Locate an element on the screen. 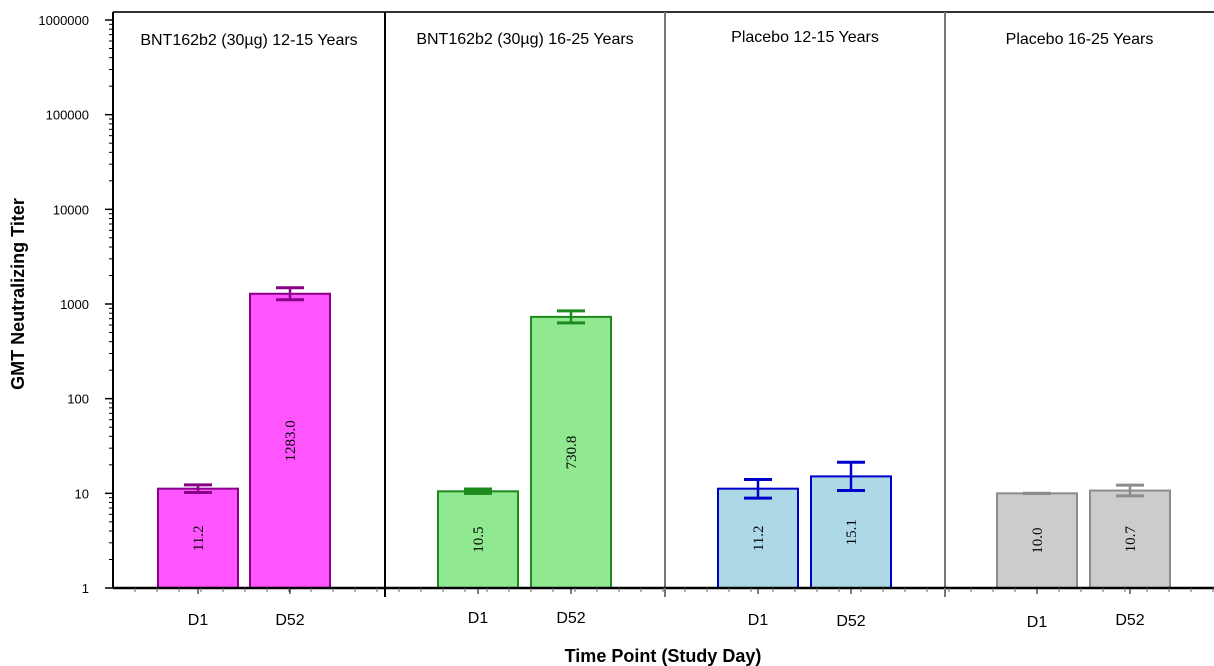  y-tick-label: 100000 is located at coordinates (67, 115).